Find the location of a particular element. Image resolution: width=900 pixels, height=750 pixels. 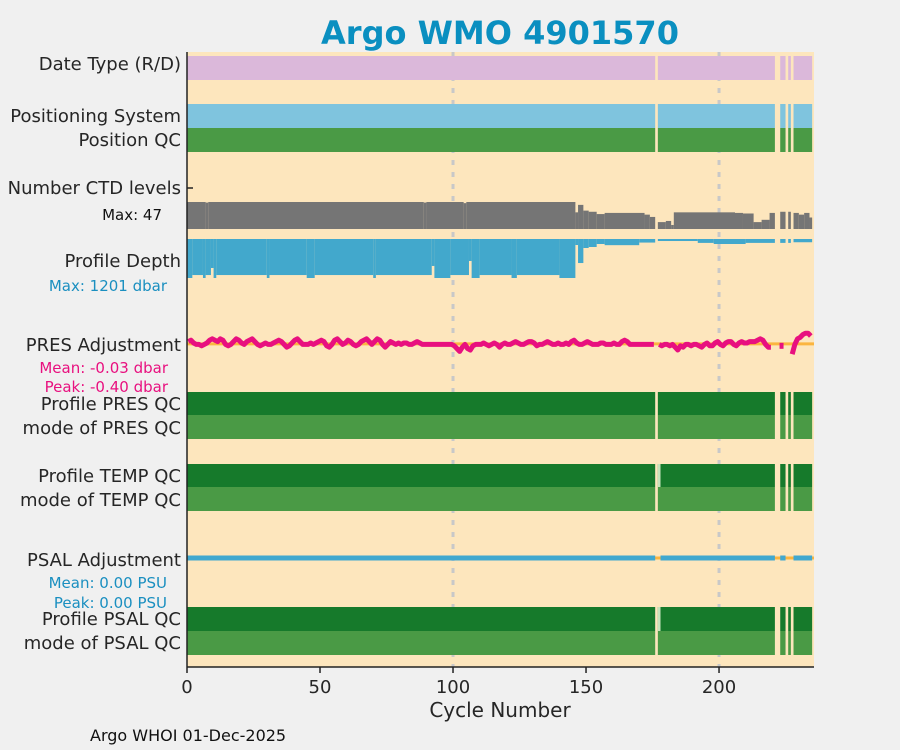

psal-peak-text: Peak: 0.00 PSU is located at coordinates (110, 603).